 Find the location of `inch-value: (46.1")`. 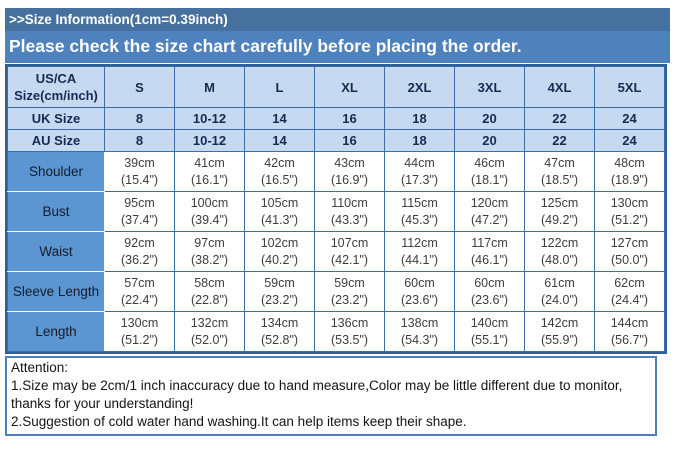

inch-value: (46.1") is located at coordinates (489, 259).